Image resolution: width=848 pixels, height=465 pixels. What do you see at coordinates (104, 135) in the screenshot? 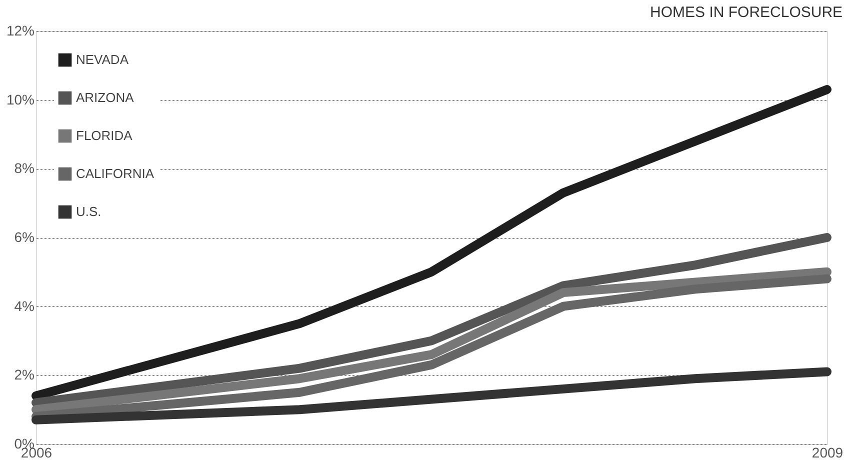
I see `legend-label: FLORIDA` at bounding box center [104, 135].